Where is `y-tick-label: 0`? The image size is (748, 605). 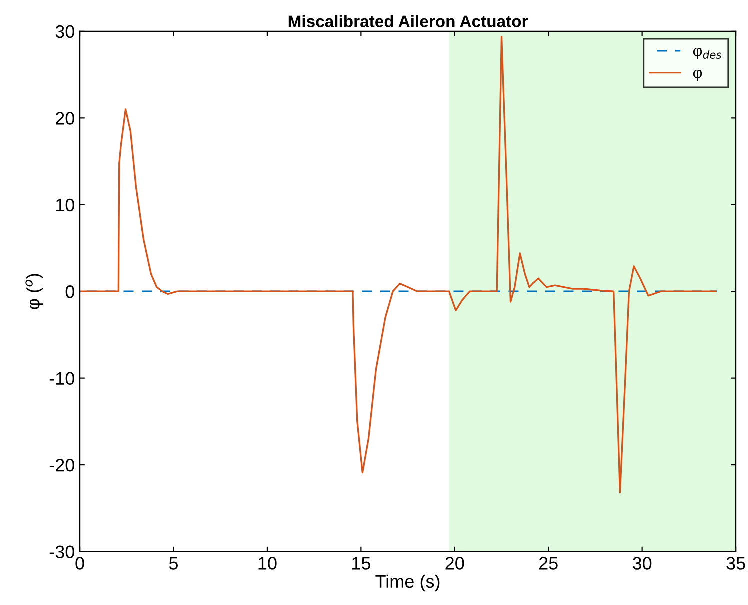
y-tick-label: 0 is located at coordinates (70, 292).